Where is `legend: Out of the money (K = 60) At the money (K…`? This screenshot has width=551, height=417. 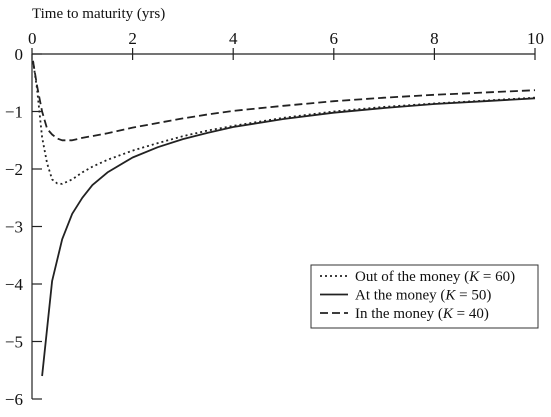
legend: Out of the money (K = 60) At the money (K… is located at coordinates (424, 296).